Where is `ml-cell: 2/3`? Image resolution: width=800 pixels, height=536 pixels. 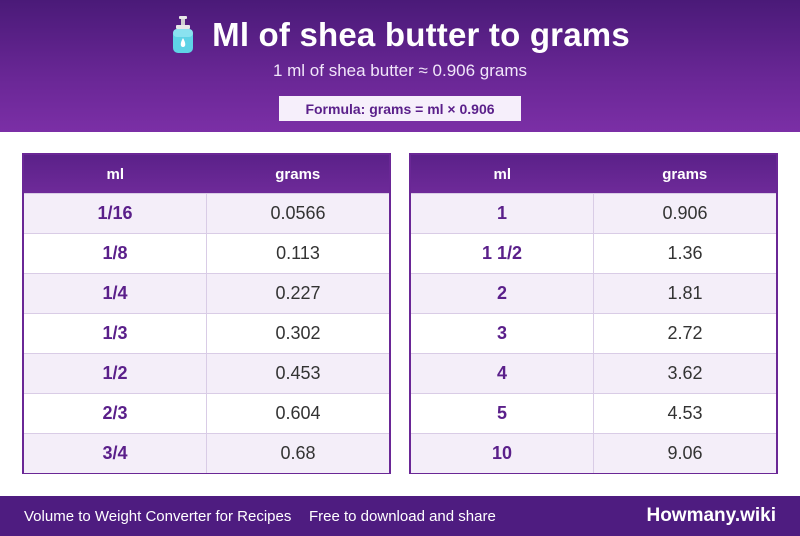 ml-cell: 2/3 is located at coordinates (115, 413).